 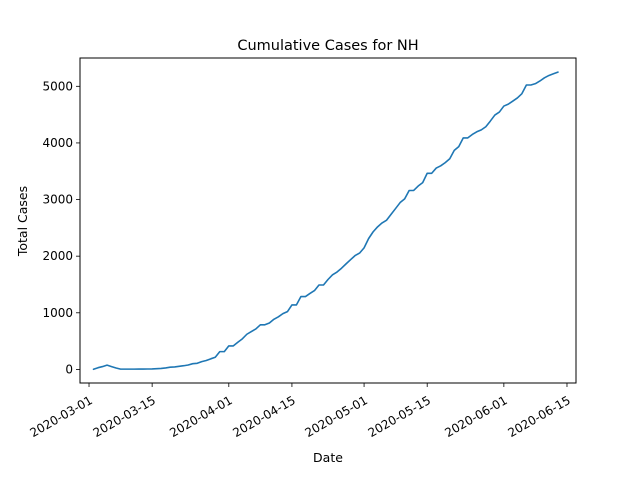 What do you see at coordinates (61, 227) in the screenshot?
I see `y-axis: 0 1000 2000 3000 4000 5000` at bounding box center [61, 227].